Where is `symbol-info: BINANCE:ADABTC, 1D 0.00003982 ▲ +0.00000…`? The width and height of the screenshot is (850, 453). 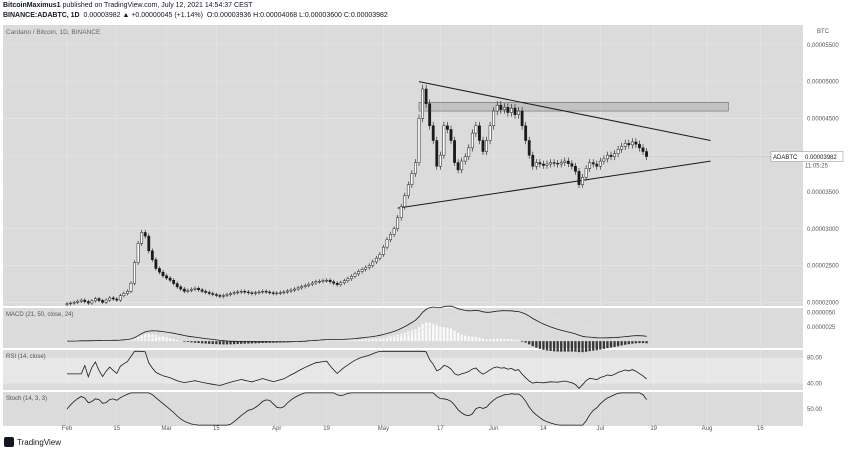 symbol-info: BINANCE:ADABTC, 1D 0.00003982 ▲ +0.00000… is located at coordinates (195, 15).